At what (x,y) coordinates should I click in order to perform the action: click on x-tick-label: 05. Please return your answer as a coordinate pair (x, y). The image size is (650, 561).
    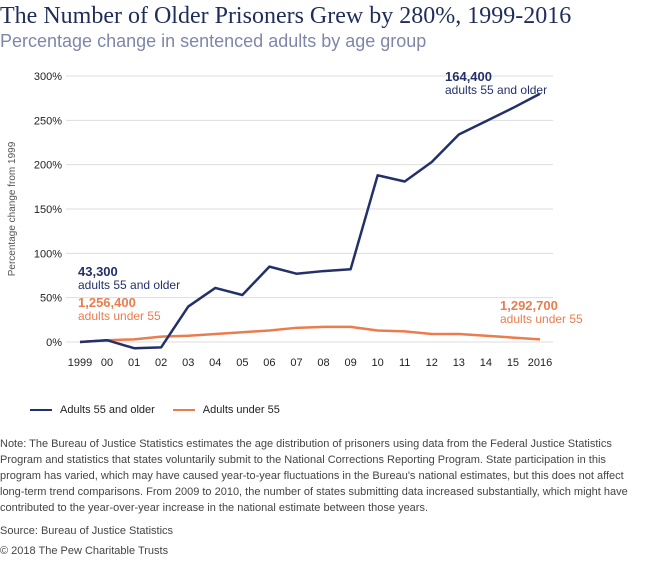
    Looking at the image, I should click on (242, 363).